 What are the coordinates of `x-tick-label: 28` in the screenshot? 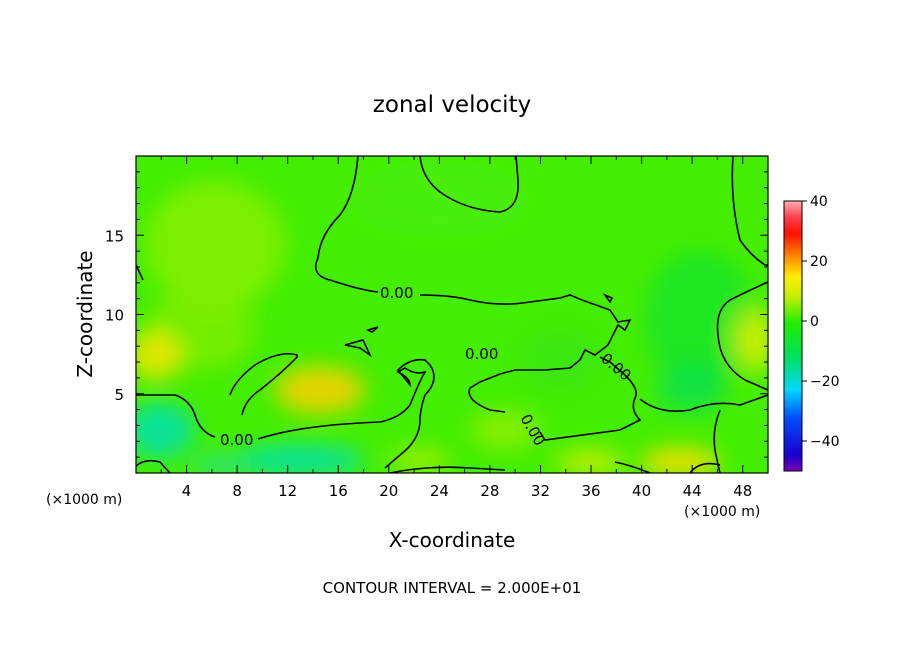 It's located at (489, 491).